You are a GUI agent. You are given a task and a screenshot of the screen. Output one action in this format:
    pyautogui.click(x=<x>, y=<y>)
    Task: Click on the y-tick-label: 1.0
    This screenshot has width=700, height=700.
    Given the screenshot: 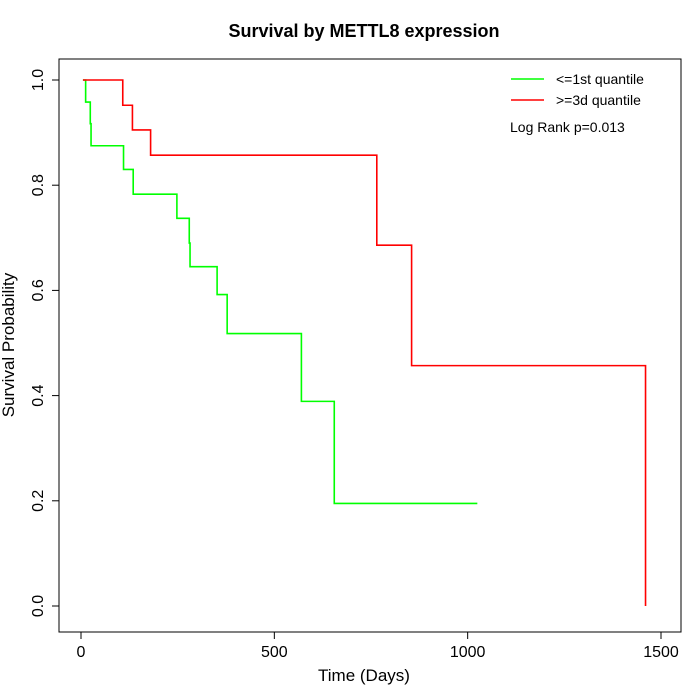 What is the action you would take?
    pyautogui.click(x=38, y=80)
    